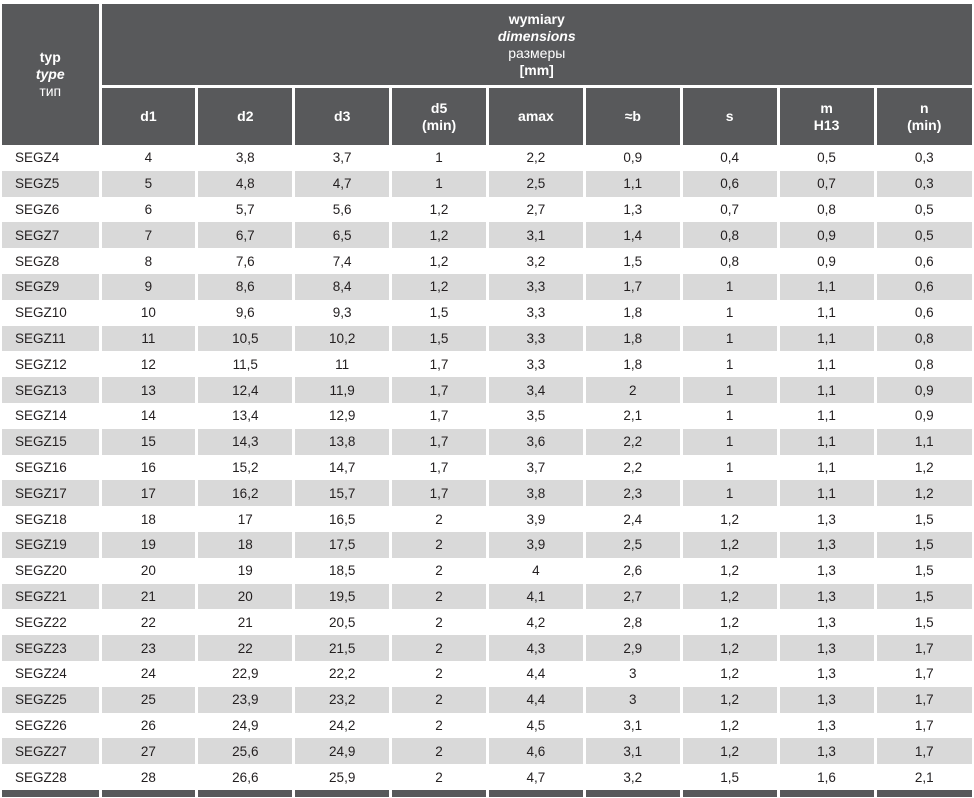  I want to click on table-cell: 25,9, so click(341, 777).